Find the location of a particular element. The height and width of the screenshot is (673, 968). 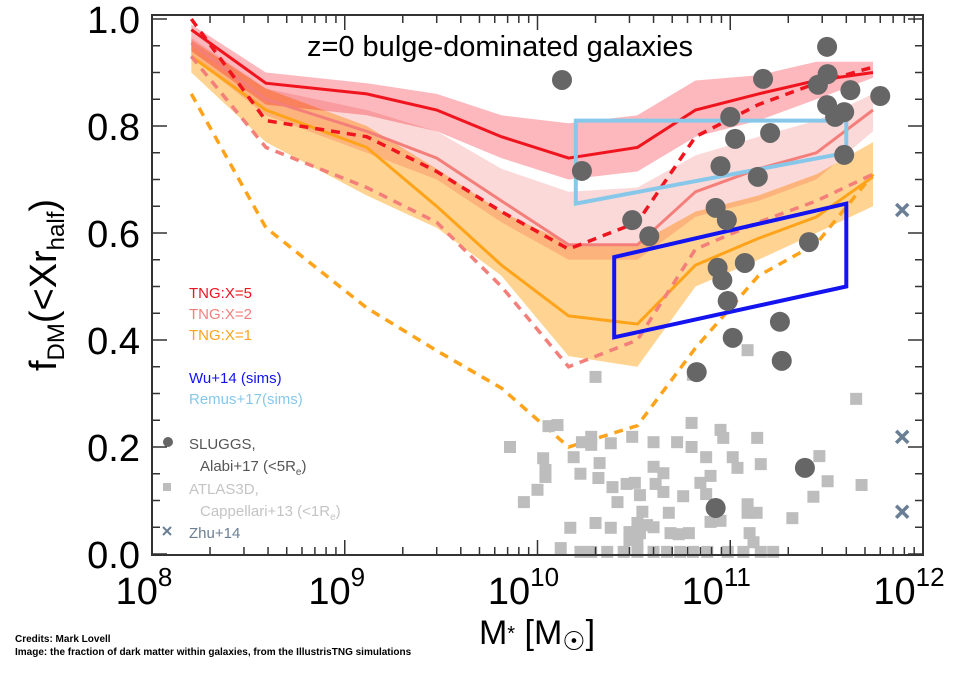

x-tick-exponent: 11 is located at coordinates (737, 577).